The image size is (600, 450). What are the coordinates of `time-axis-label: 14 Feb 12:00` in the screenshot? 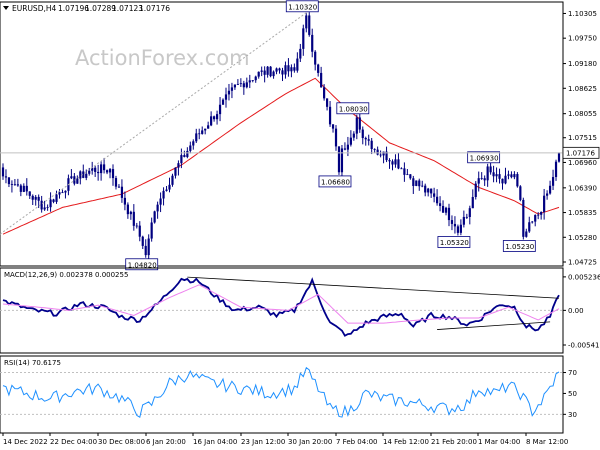 It's located at (406, 442).